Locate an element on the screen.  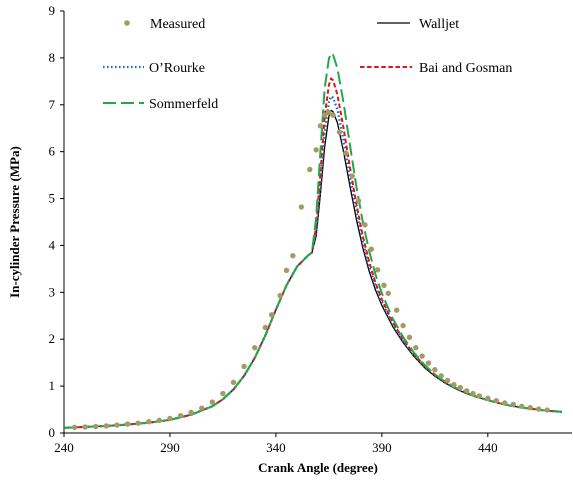
y-tick-label: 8 is located at coordinates (52, 57).